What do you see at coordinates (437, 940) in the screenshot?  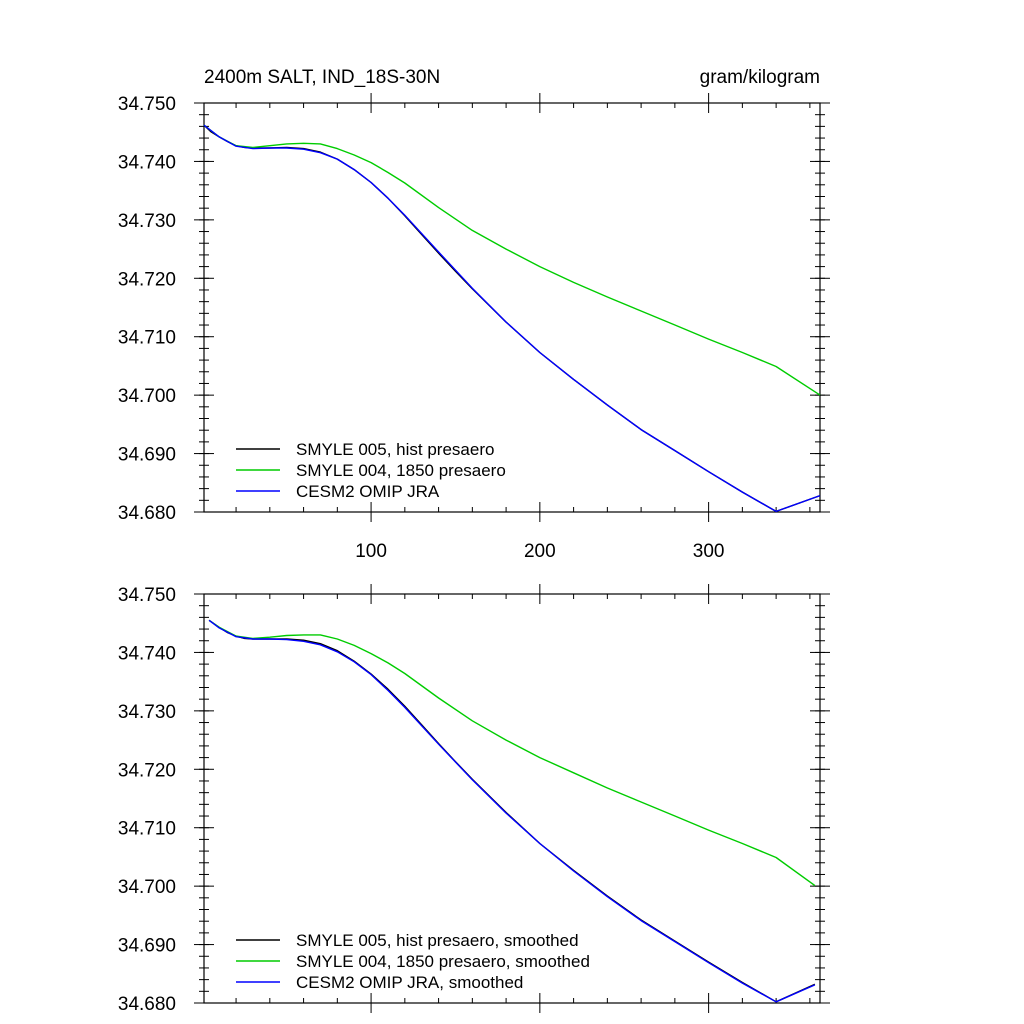 I see `legend-label: SMYLE 005, hist presaero, smoothed` at bounding box center [437, 940].